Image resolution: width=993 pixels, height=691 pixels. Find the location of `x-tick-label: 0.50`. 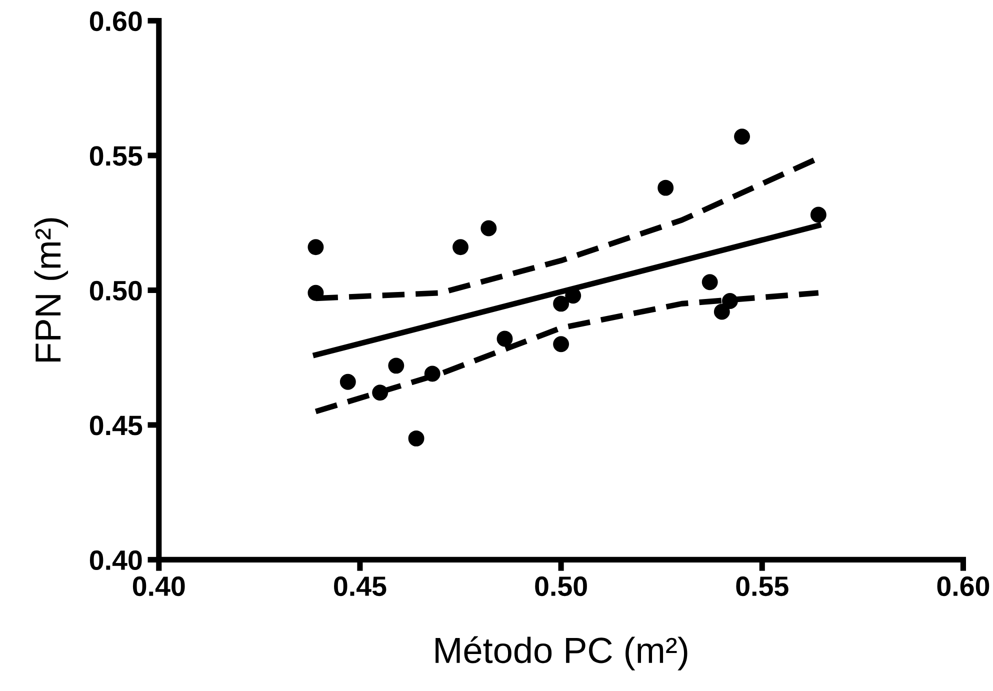

x-tick-label: 0.50 is located at coordinates (561, 586).